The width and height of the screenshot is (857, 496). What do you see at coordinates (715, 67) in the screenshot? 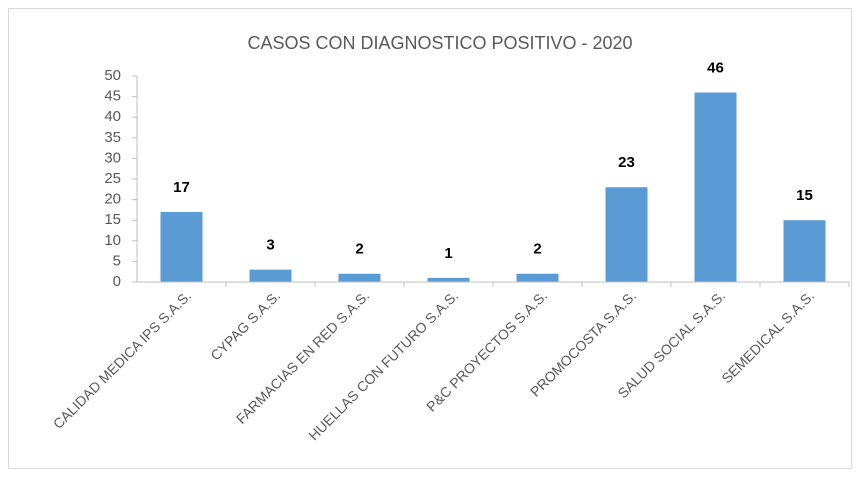
I see `data-label: 46` at bounding box center [715, 67].